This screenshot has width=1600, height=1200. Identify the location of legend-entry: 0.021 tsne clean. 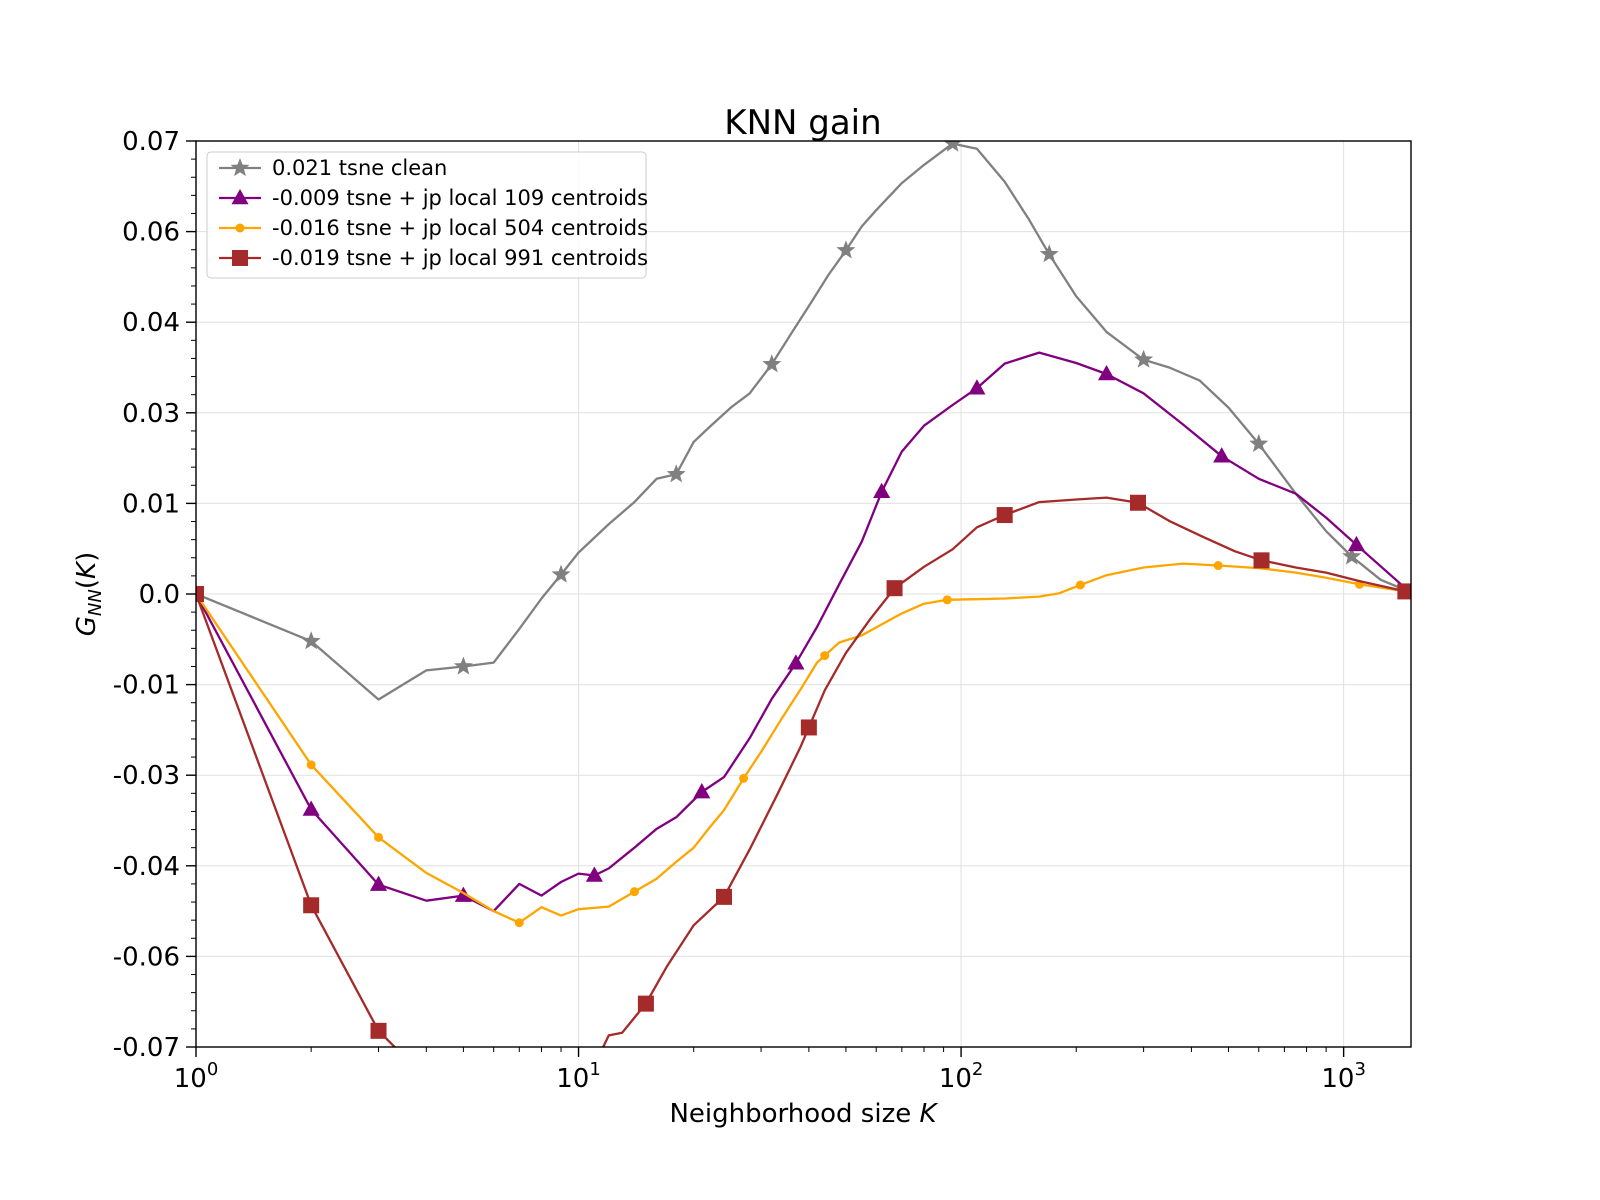
(333, 168).